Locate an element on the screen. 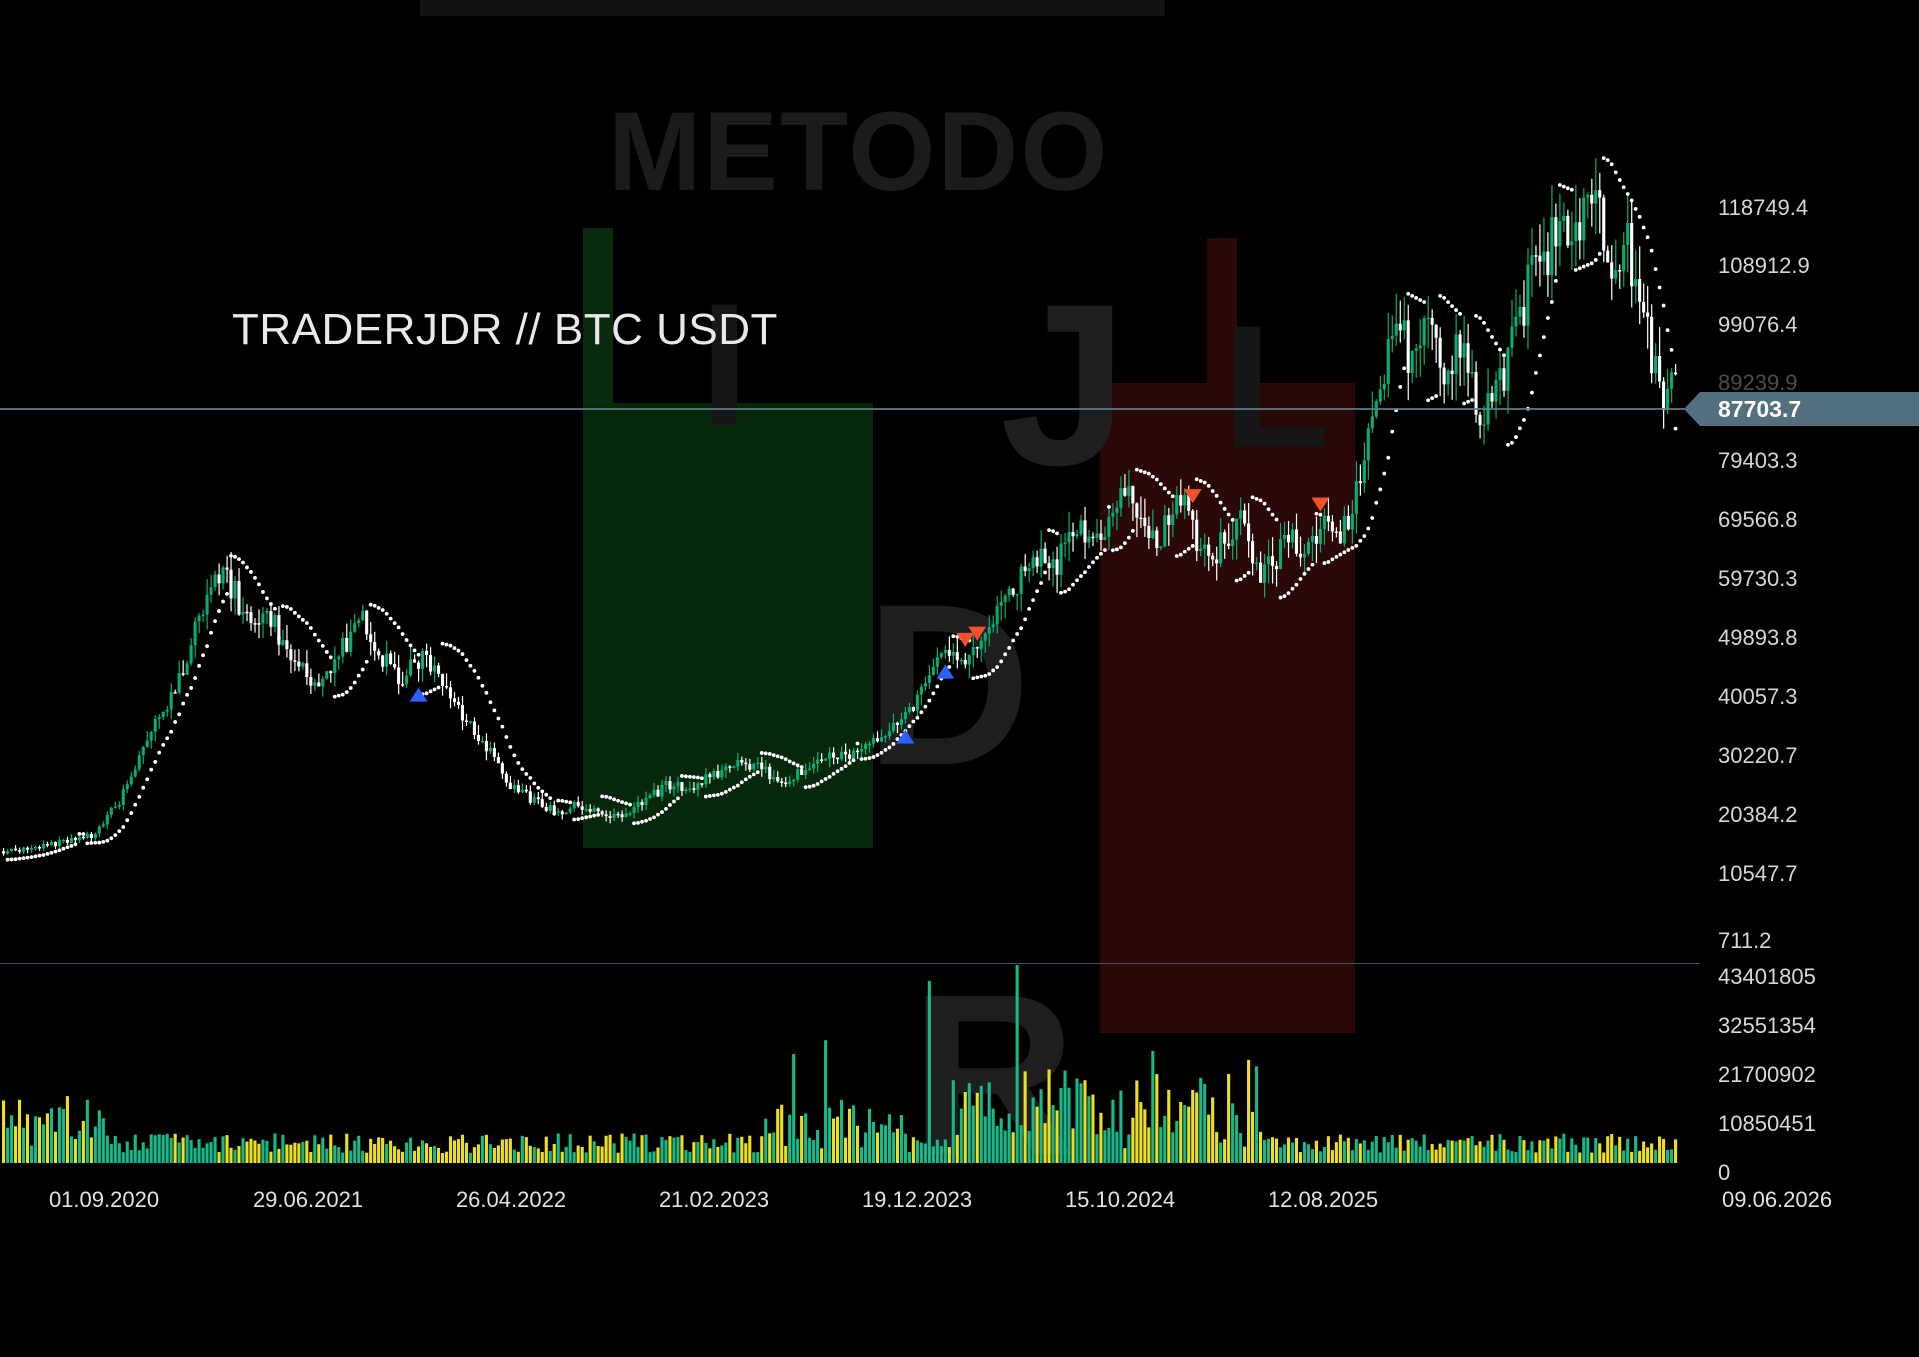 The image size is (1919, 1357). y-tick: 99076.4 is located at coordinates (1758, 324).